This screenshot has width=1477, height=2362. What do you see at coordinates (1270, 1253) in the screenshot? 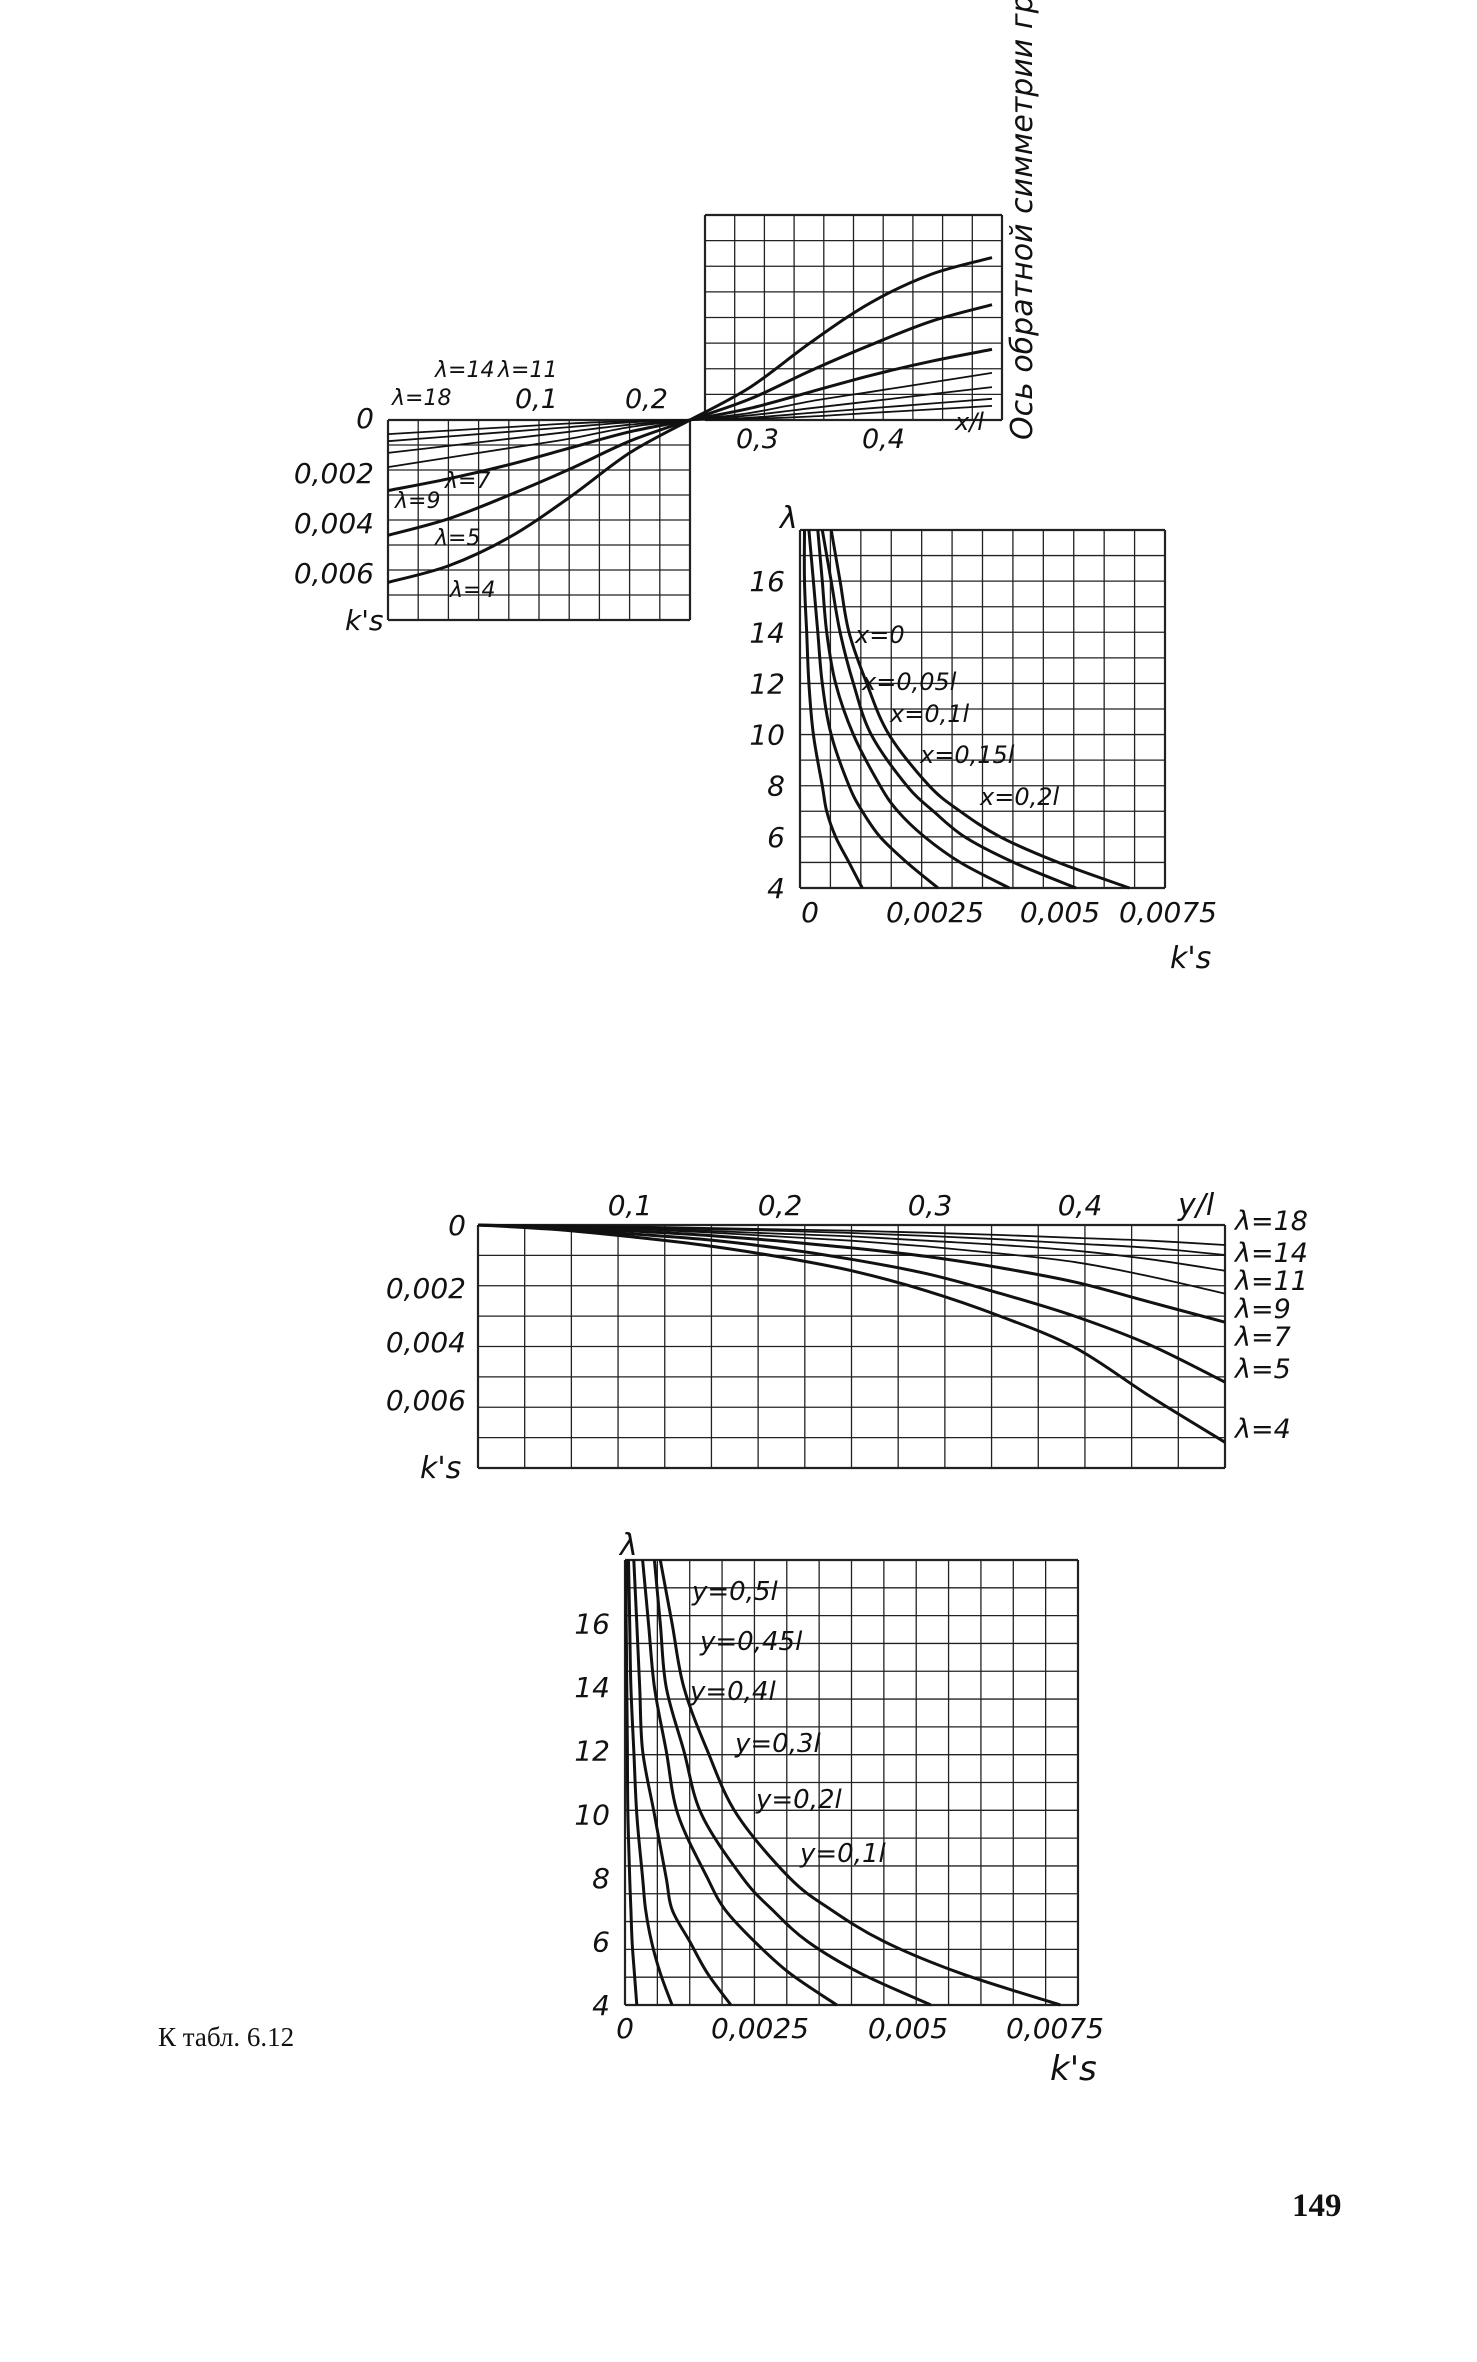
I see `chart3-series-label: λ=14` at bounding box center [1270, 1253].